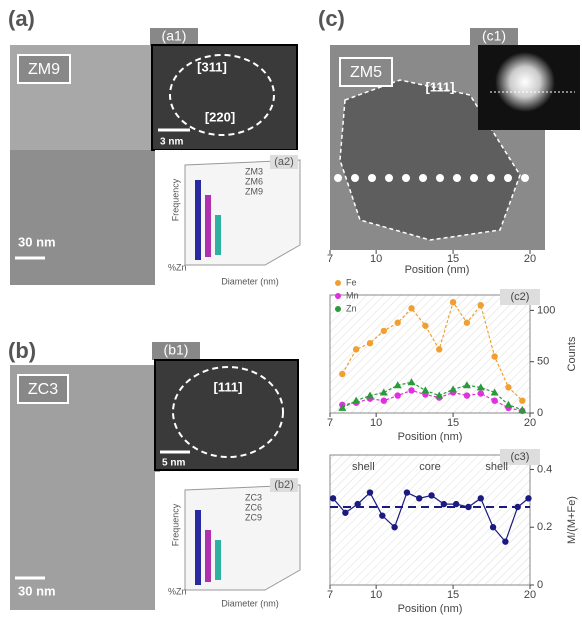 The image size is (582, 634). I want to click on y-axis-label: Counts, so click(572, 353).